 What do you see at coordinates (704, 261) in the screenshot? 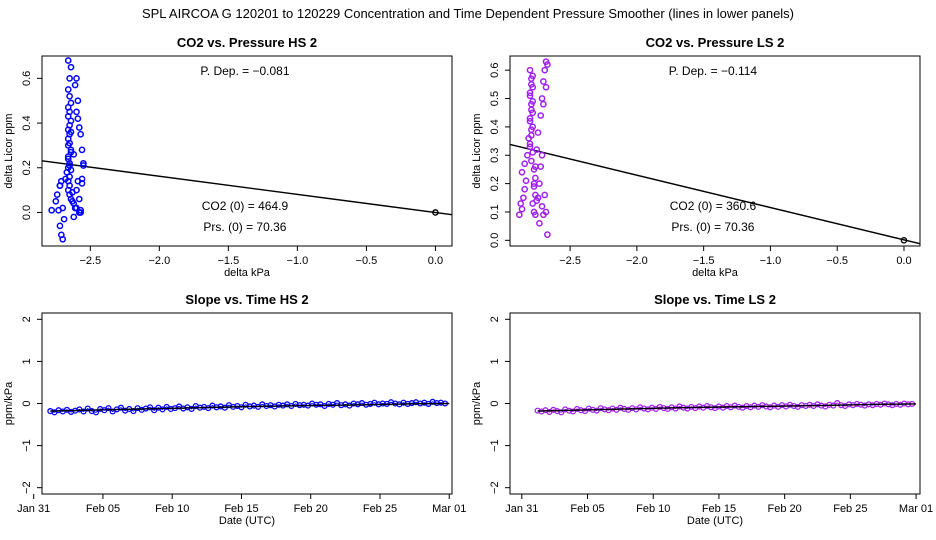
I see `x-tick-label: −1.5` at bounding box center [704, 261].